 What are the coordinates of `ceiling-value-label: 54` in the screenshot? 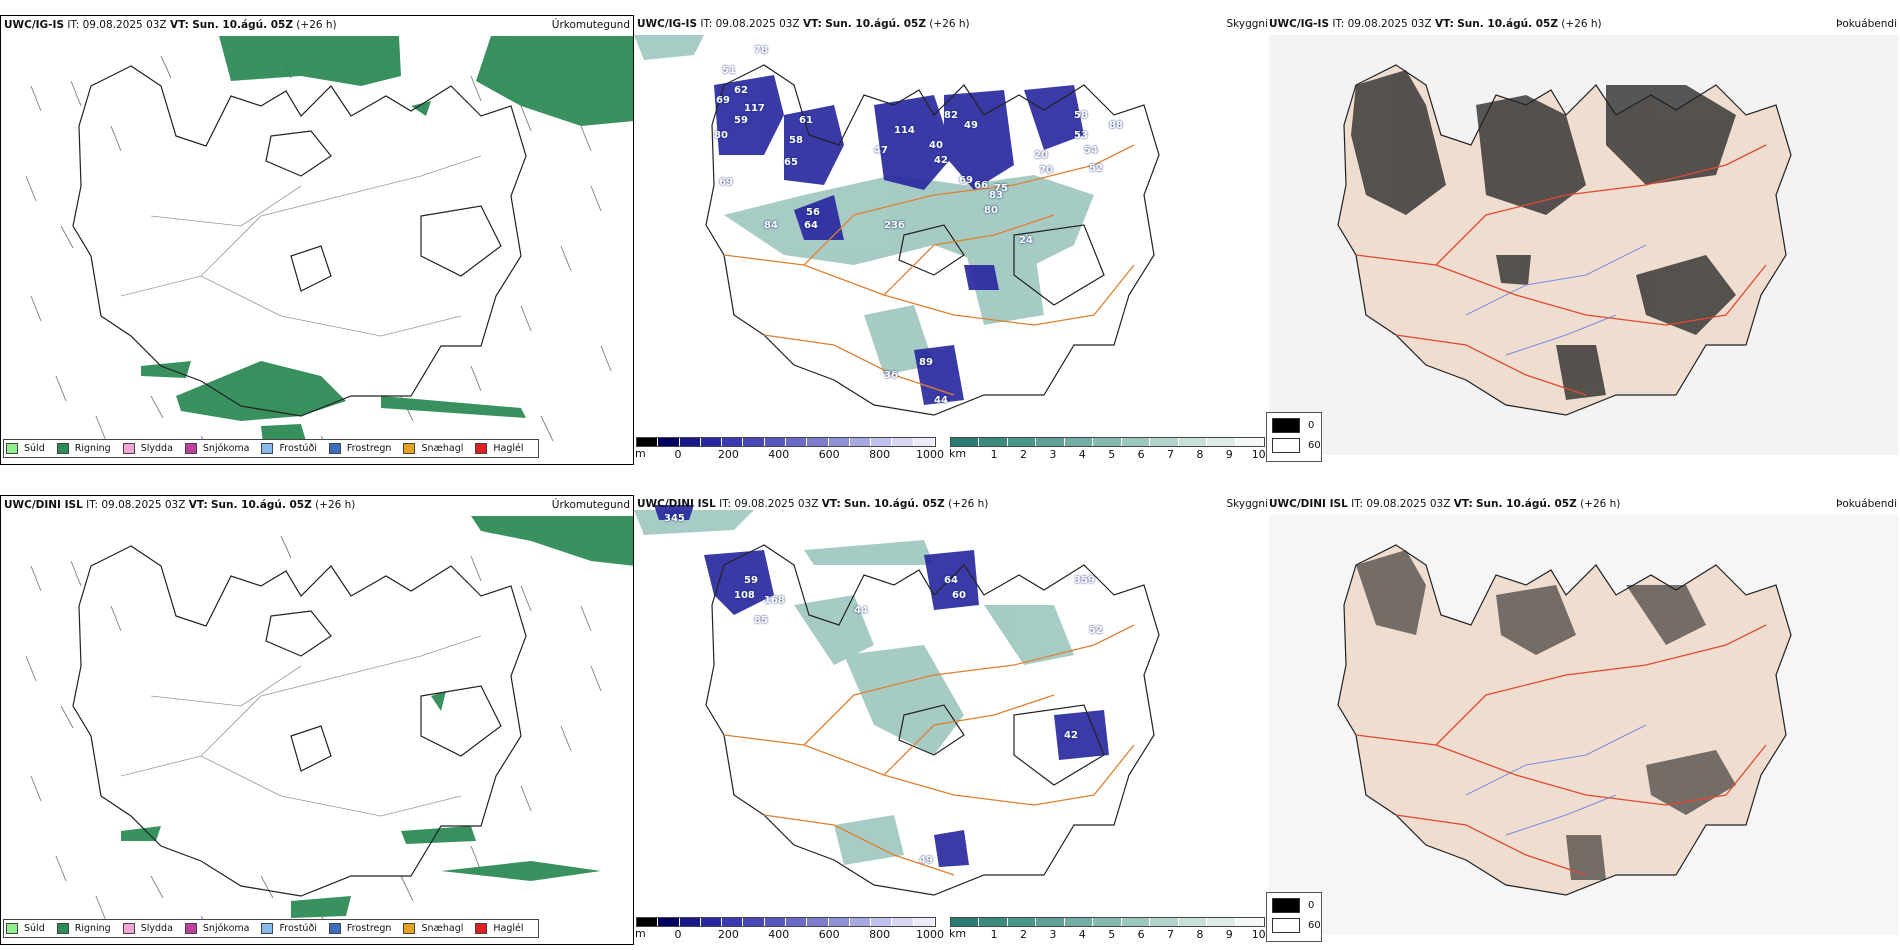 It's located at (1091, 150).